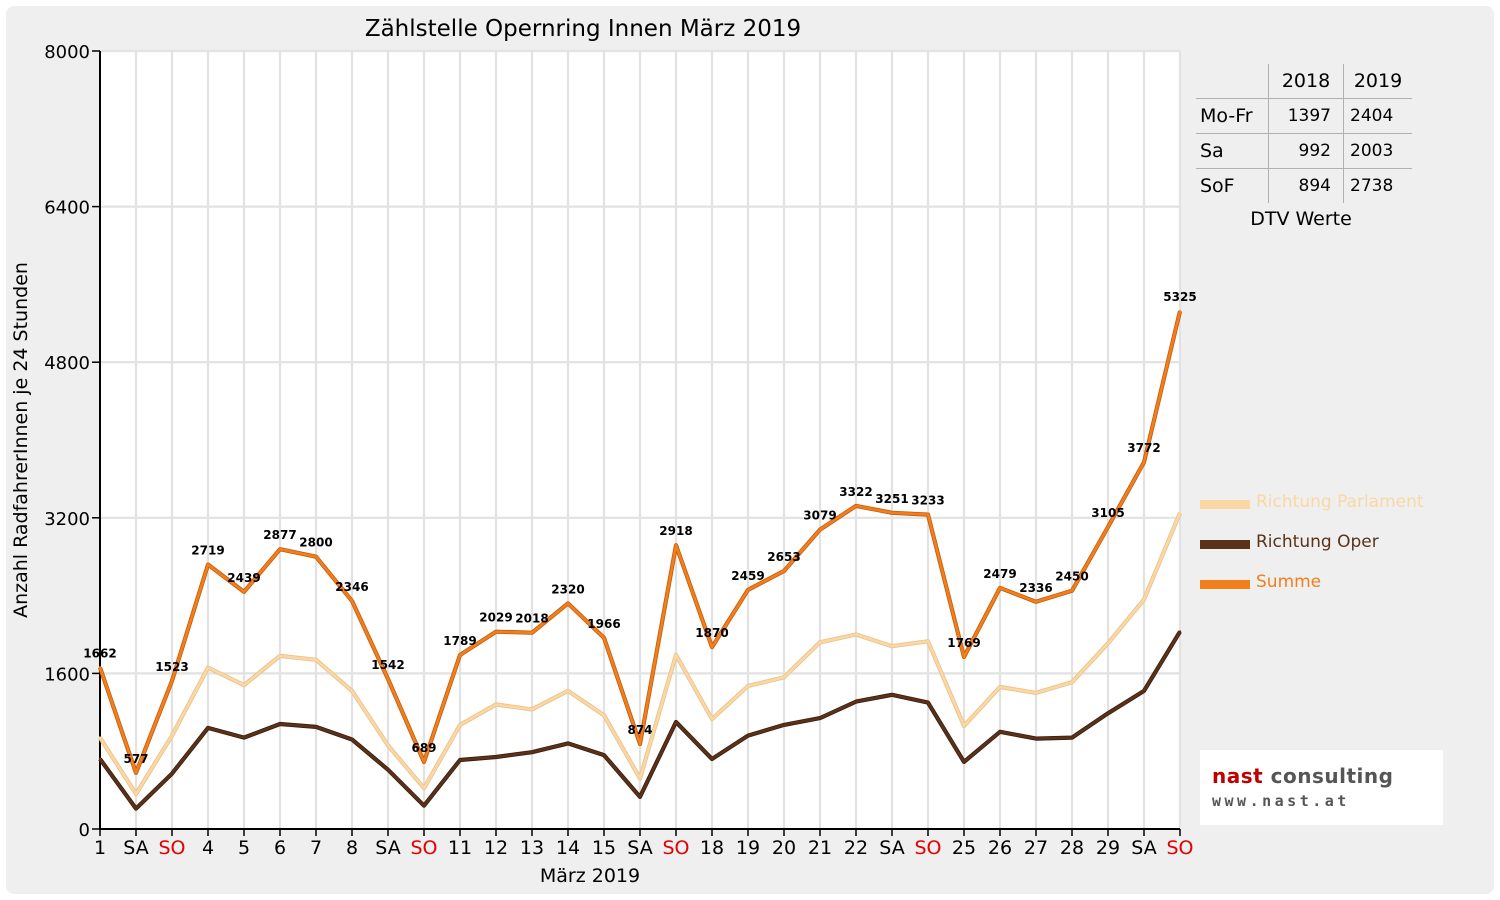 The height and width of the screenshot is (900, 1500). I want to click on x-tick-label: 21, so click(820, 848).